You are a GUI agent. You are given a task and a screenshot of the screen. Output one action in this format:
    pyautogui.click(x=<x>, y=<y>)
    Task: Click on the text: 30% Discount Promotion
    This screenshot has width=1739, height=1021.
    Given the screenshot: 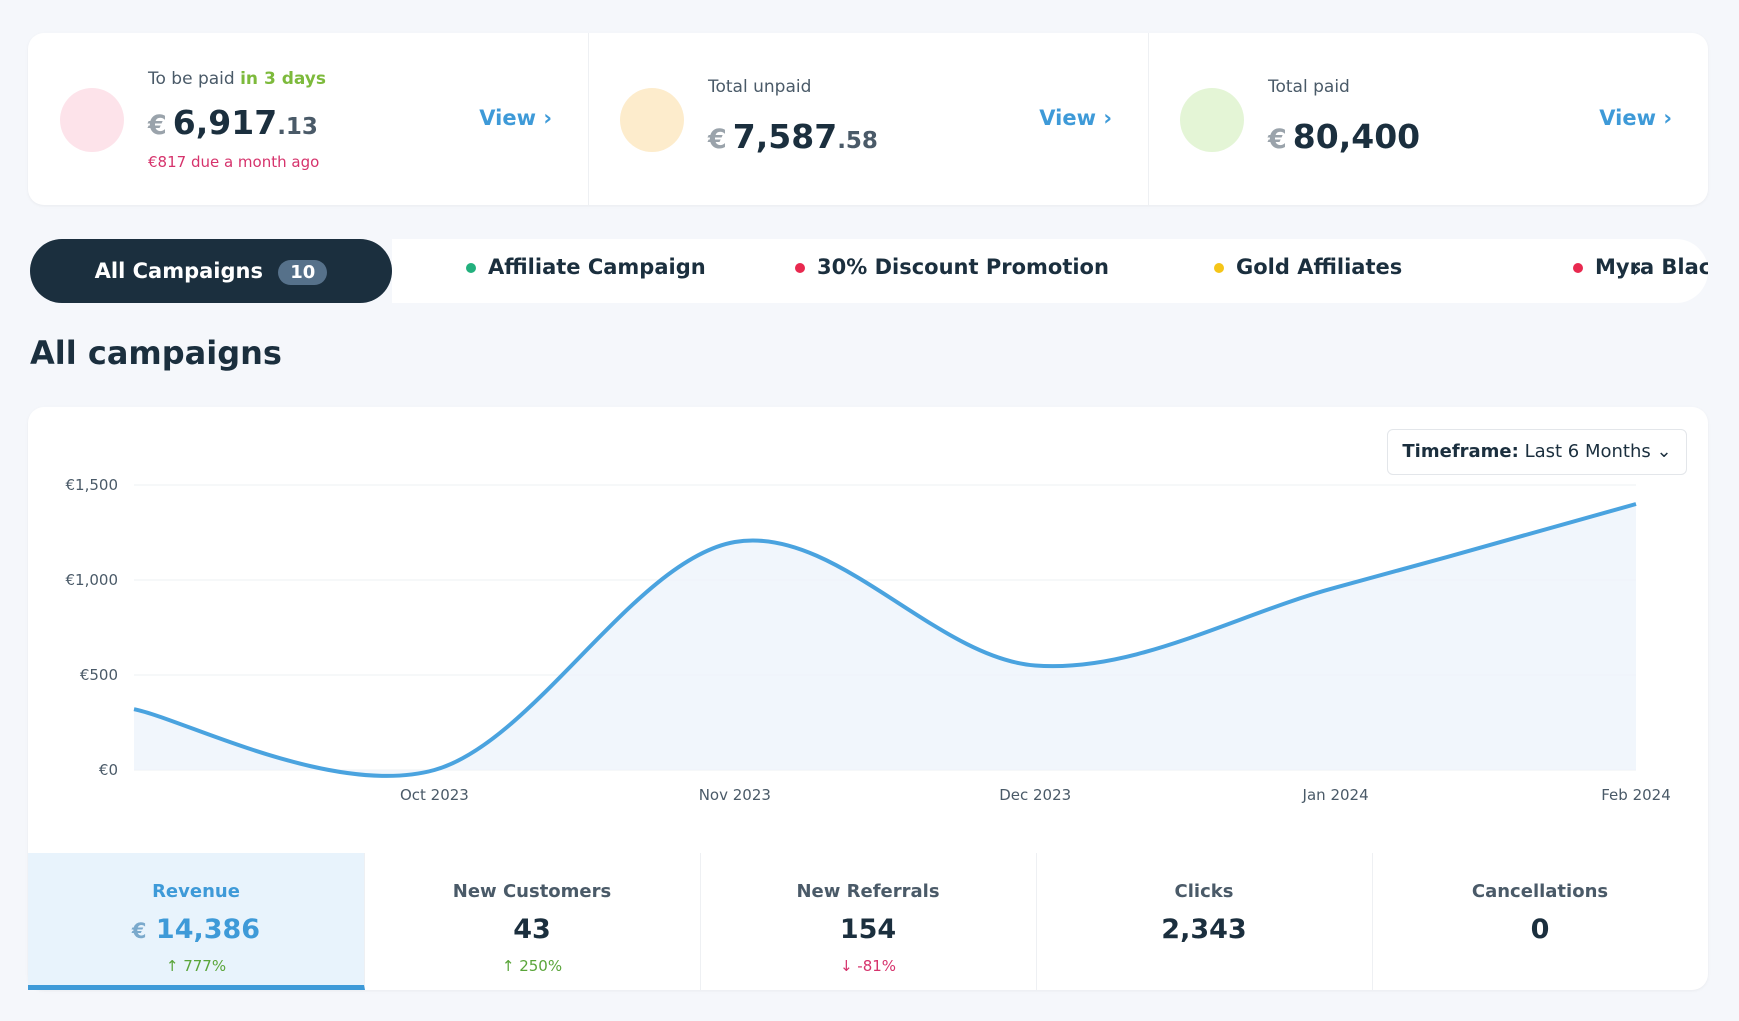 What is the action you would take?
    pyautogui.click(x=963, y=267)
    